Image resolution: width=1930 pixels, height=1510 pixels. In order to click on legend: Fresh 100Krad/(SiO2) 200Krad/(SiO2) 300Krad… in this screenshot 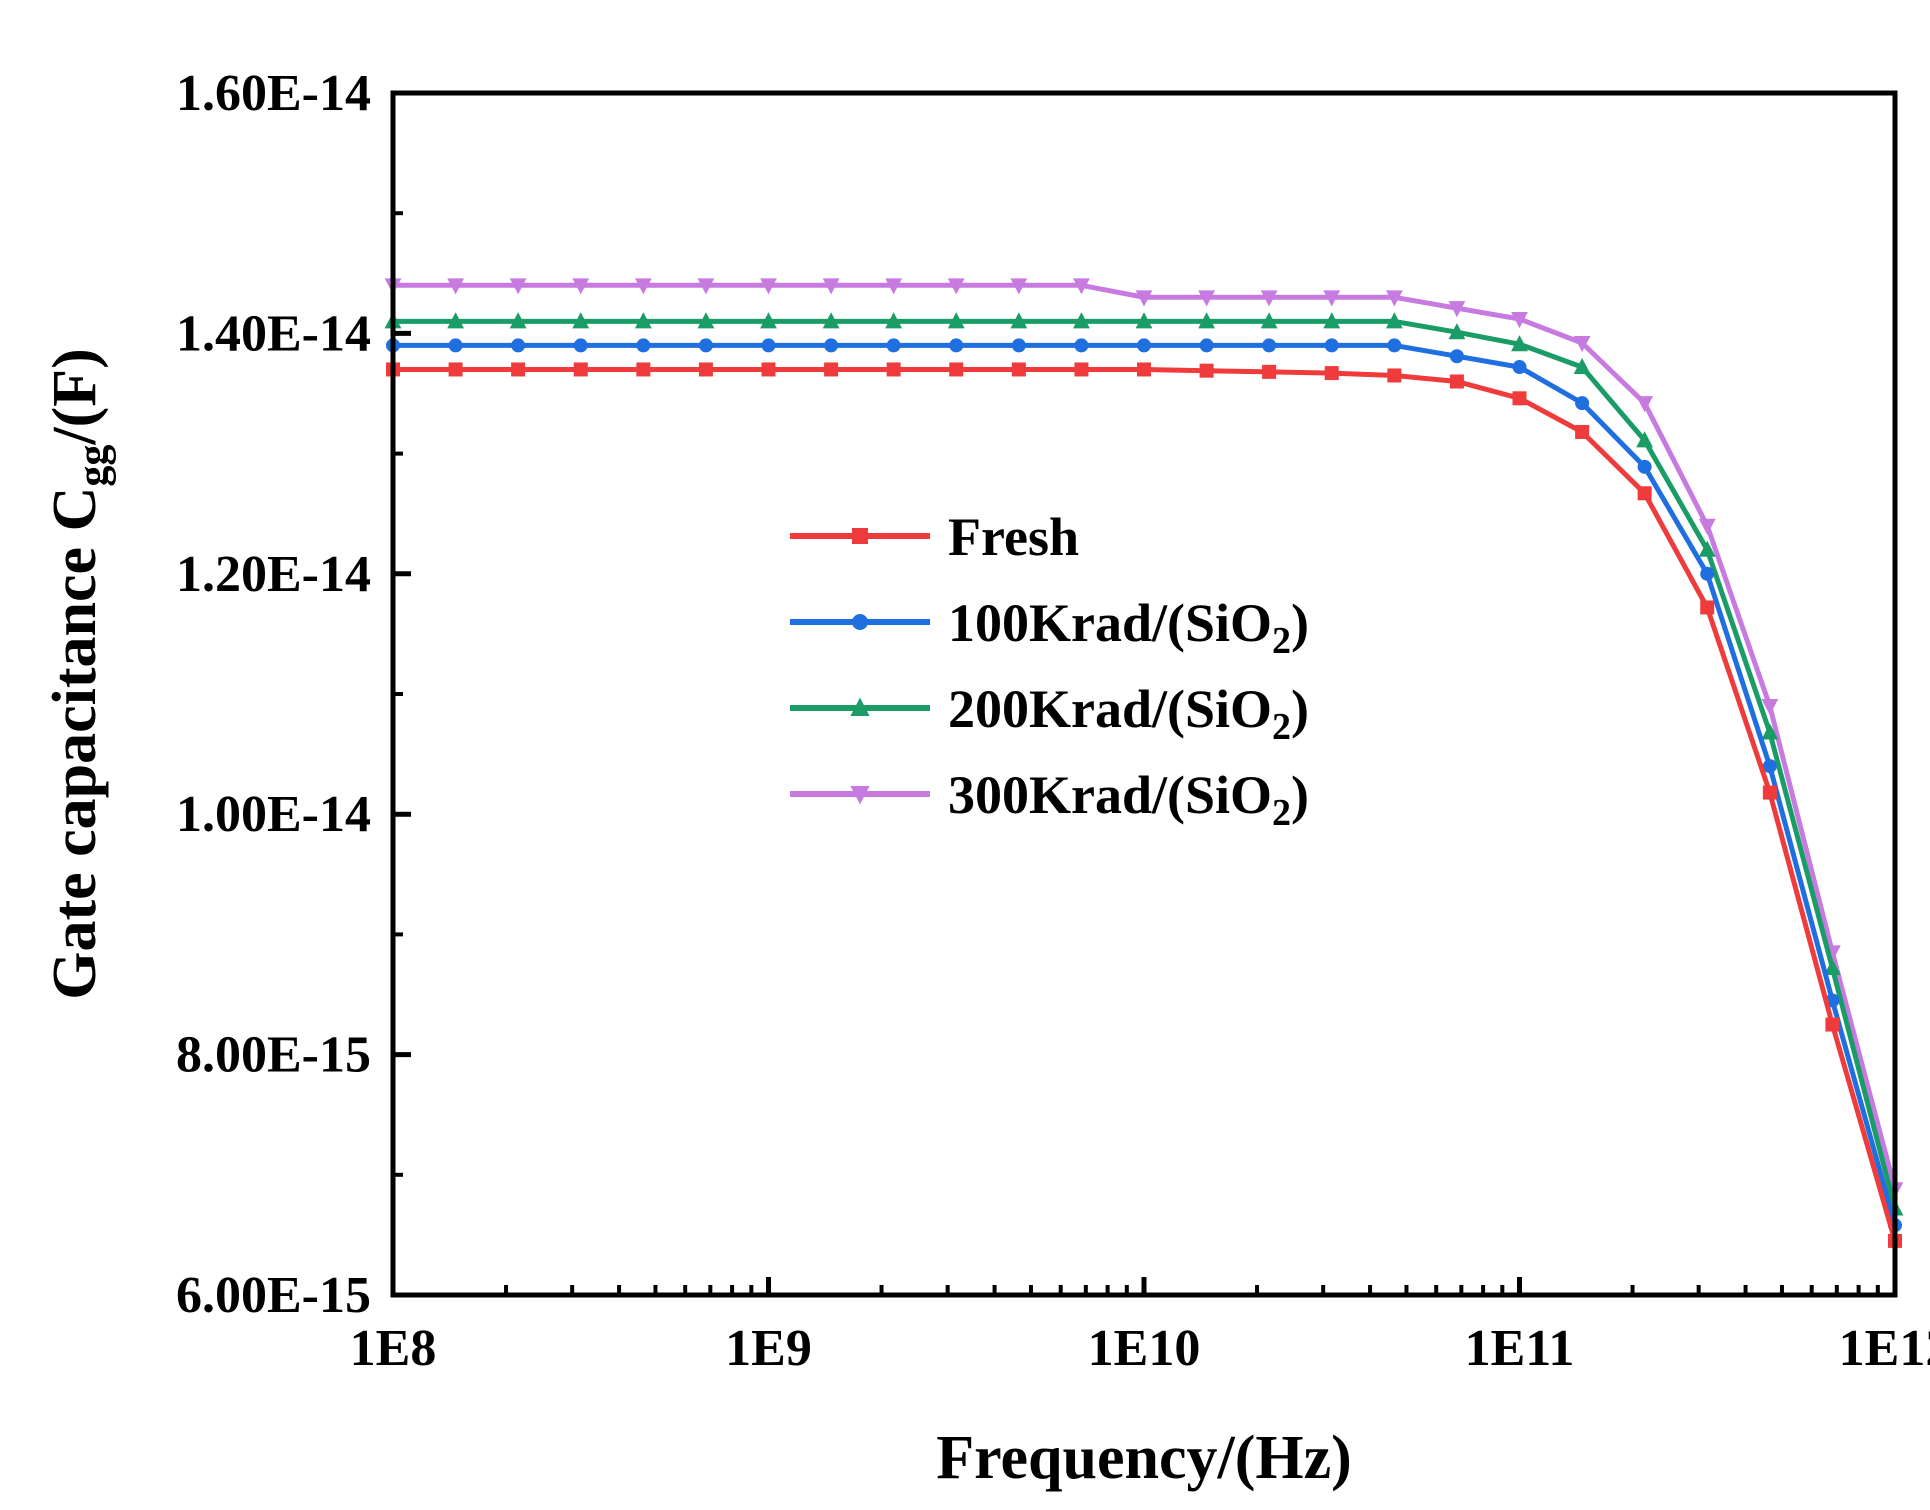, I will do `click(1049, 670)`.